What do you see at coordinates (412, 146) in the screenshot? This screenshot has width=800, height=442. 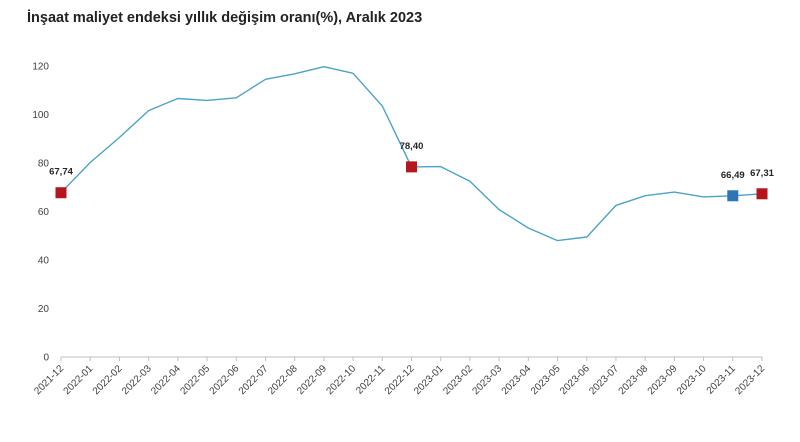 I see `data-label: 78,40` at bounding box center [412, 146].